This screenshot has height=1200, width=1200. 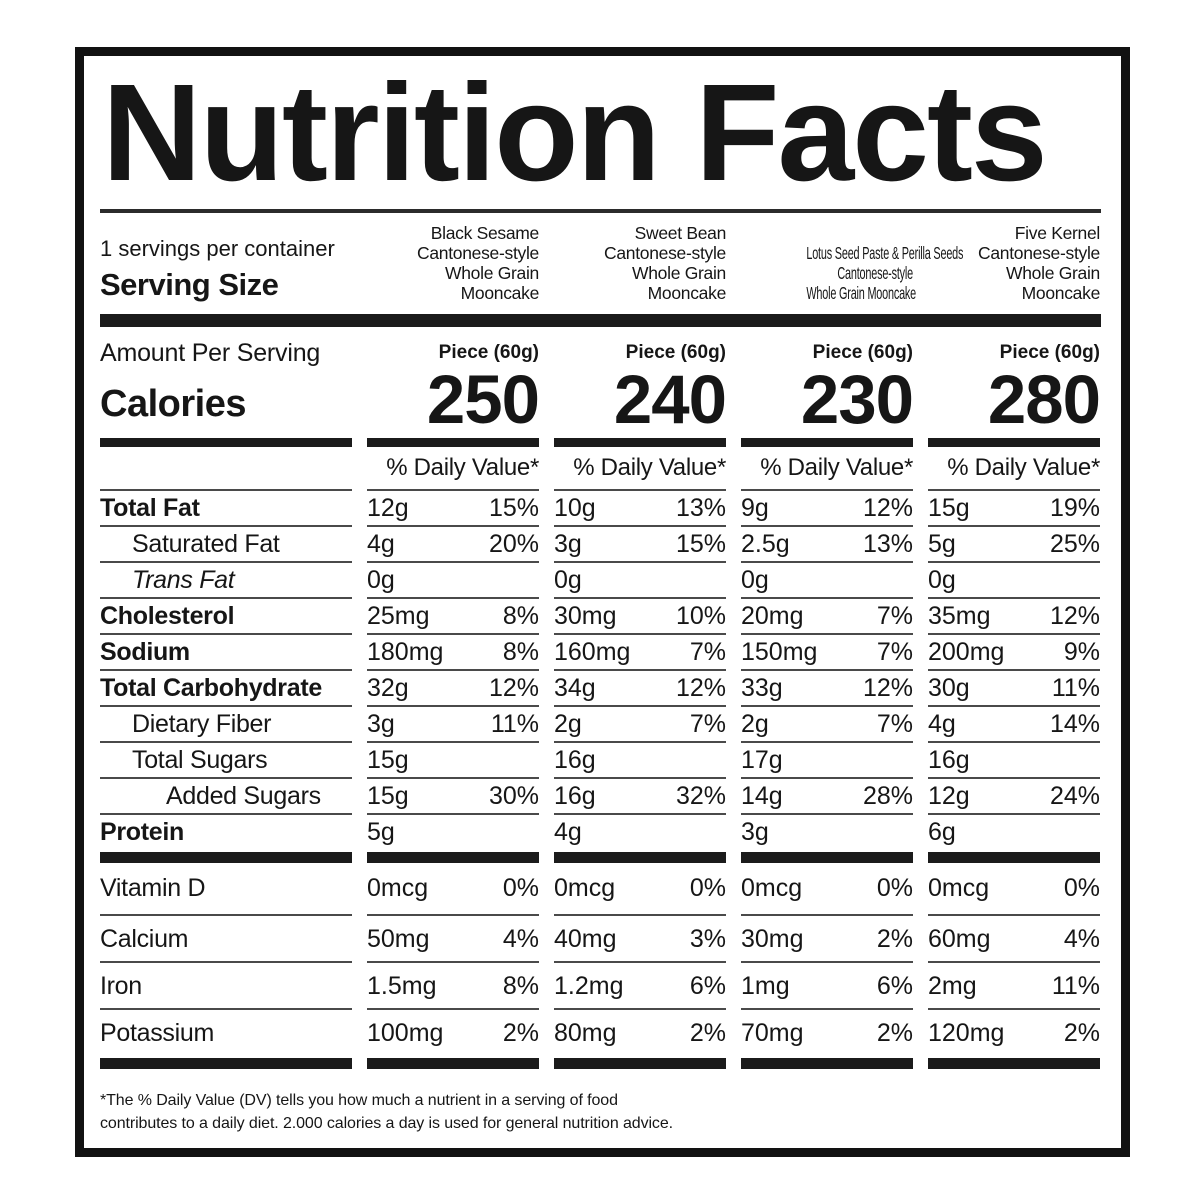 What do you see at coordinates (952, 985) in the screenshot?
I see `nutrient-amount: 2mg` at bounding box center [952, 985].